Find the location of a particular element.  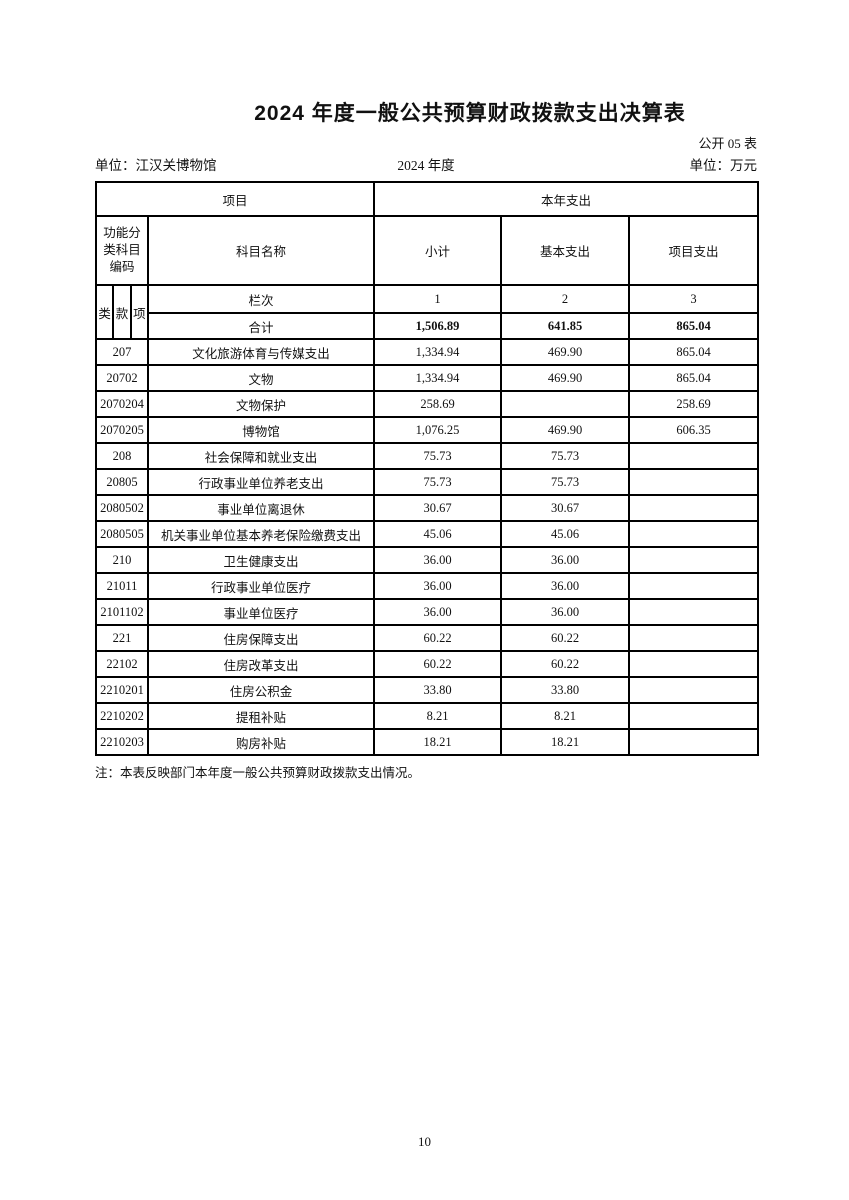

total-project-value: 865.04 is located at coordinates (694, 326).